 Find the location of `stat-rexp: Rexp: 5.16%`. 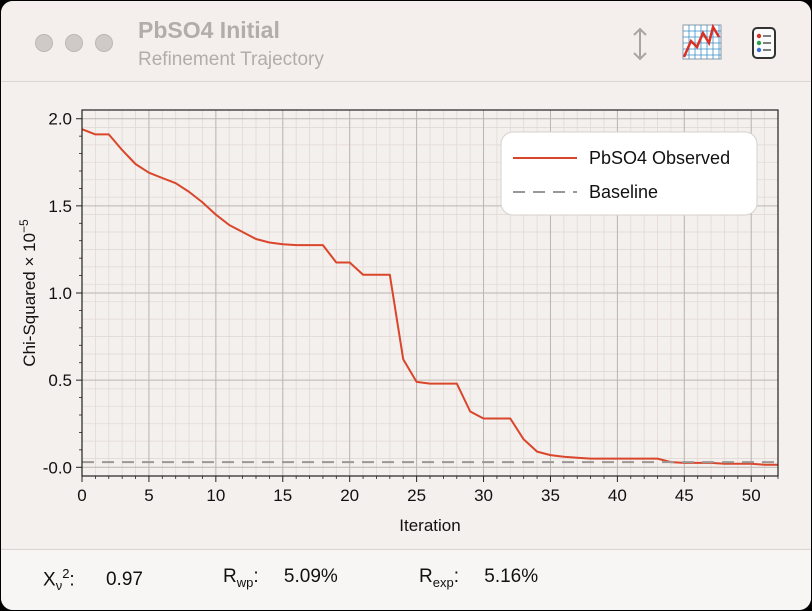

stat-rexp: Rexp: 5.16% is located at coordinates (479, 578).